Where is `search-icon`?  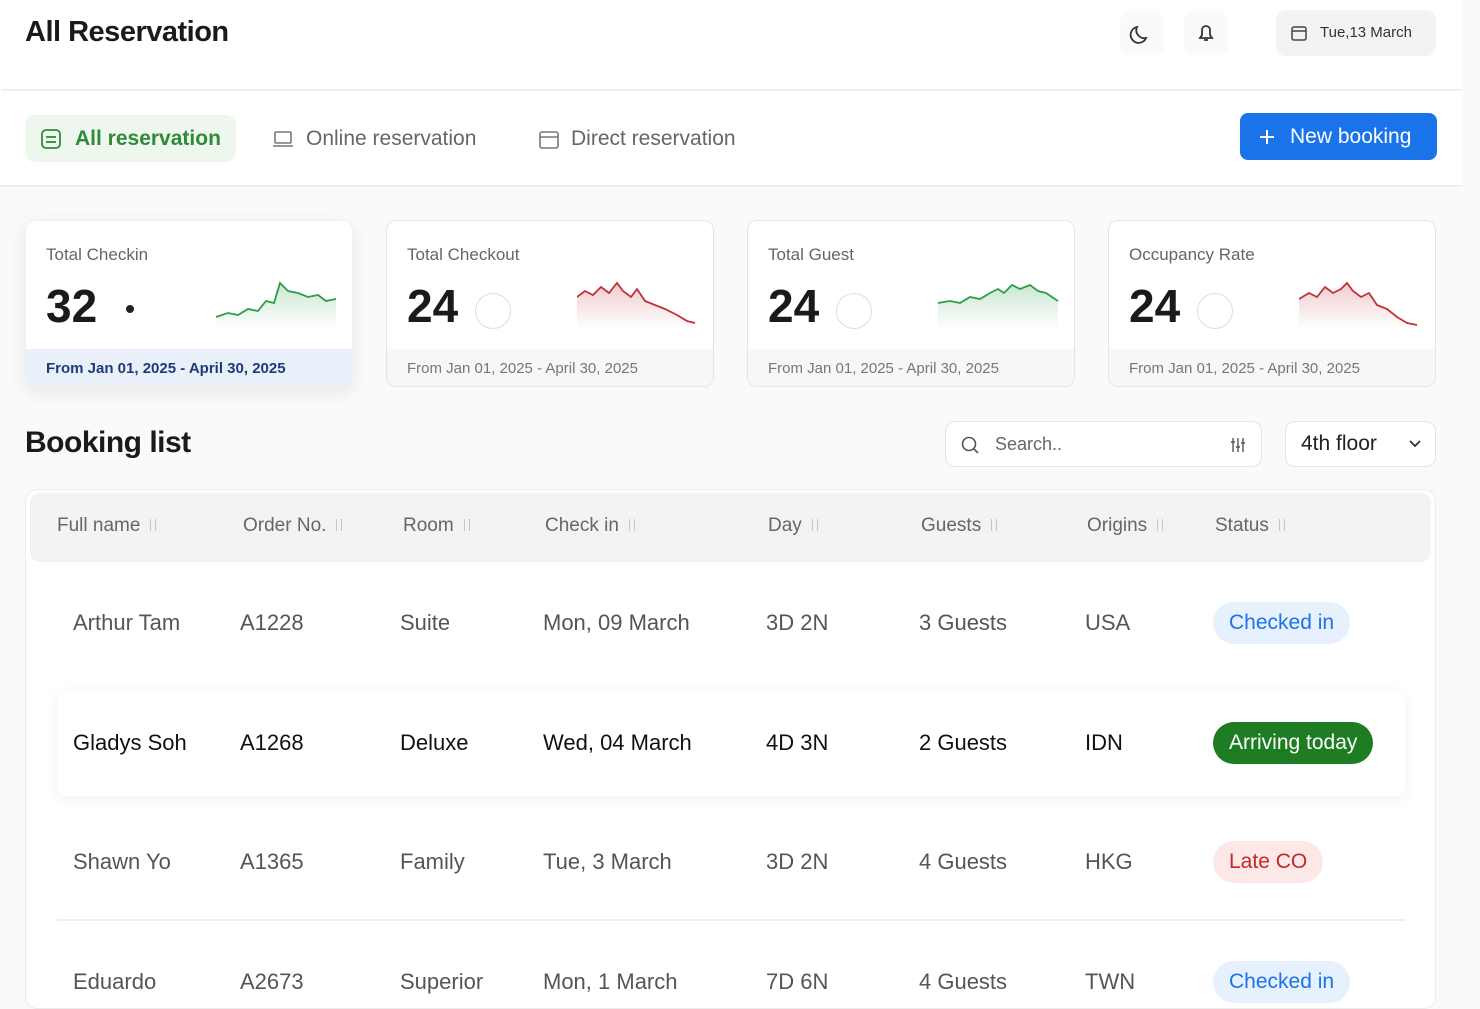 search-icon is located at coordinates (970, 445).